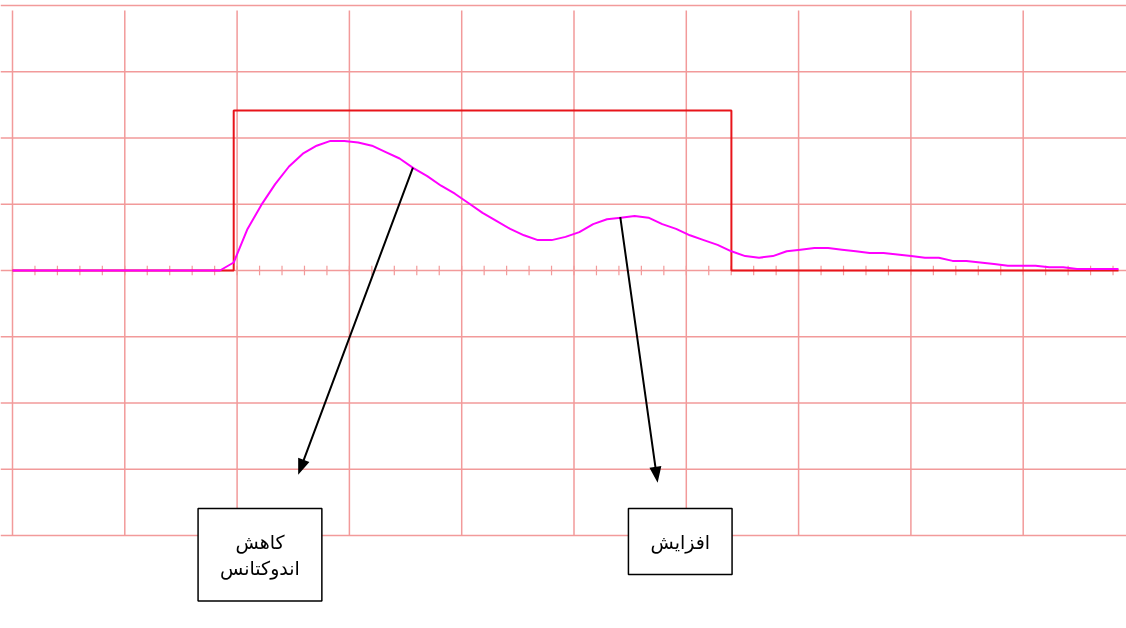  Describe the element at coordinates (260, 555) in the screenshot. I see `text: کاهش اندوکتانس` at that location.